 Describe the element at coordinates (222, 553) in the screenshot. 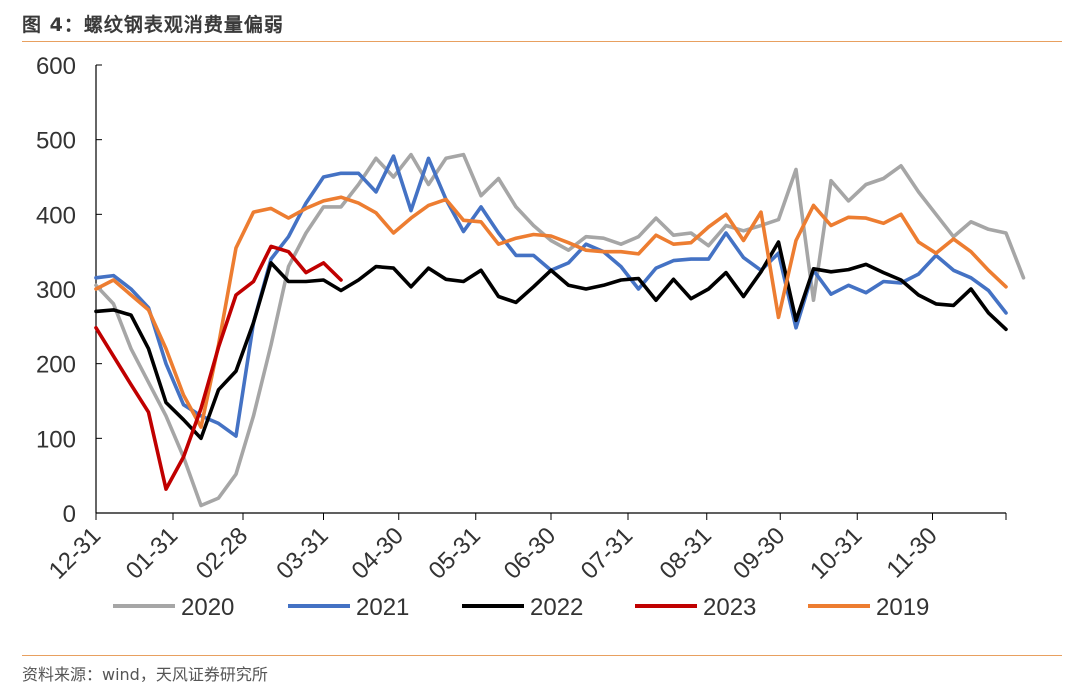

I see `x-tick-label: 02-28` at that location.